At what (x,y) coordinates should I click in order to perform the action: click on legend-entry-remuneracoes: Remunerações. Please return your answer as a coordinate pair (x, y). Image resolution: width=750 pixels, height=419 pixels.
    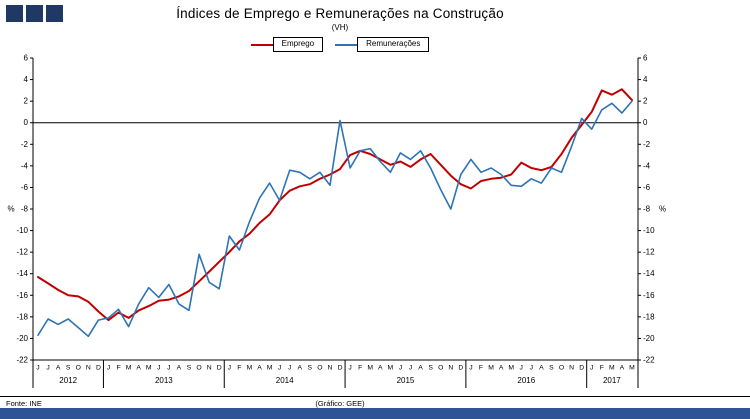
    Looking at the image, I should click on (382, 44).